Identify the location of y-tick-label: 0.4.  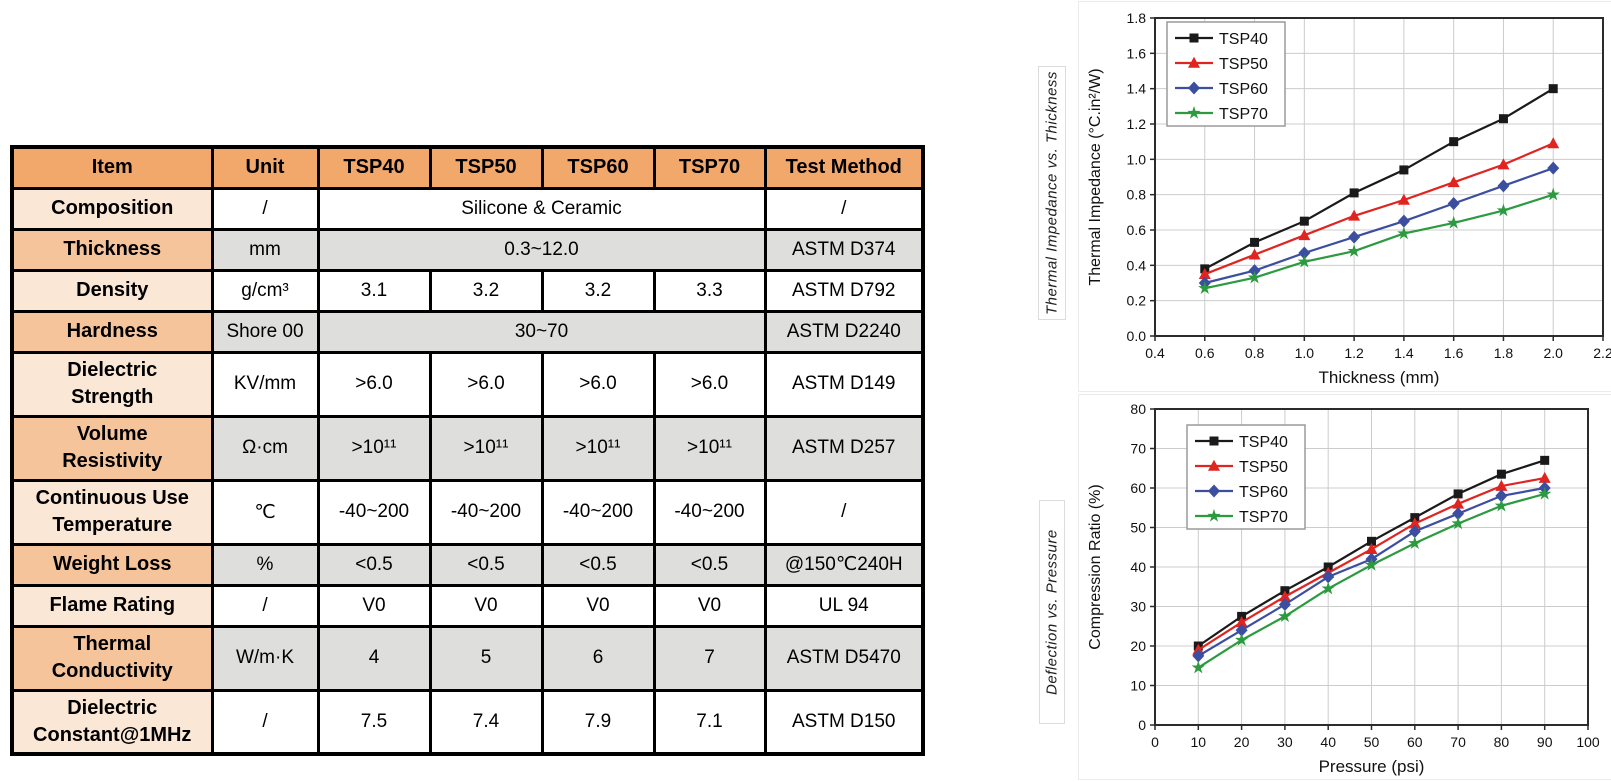
(1137, 265).